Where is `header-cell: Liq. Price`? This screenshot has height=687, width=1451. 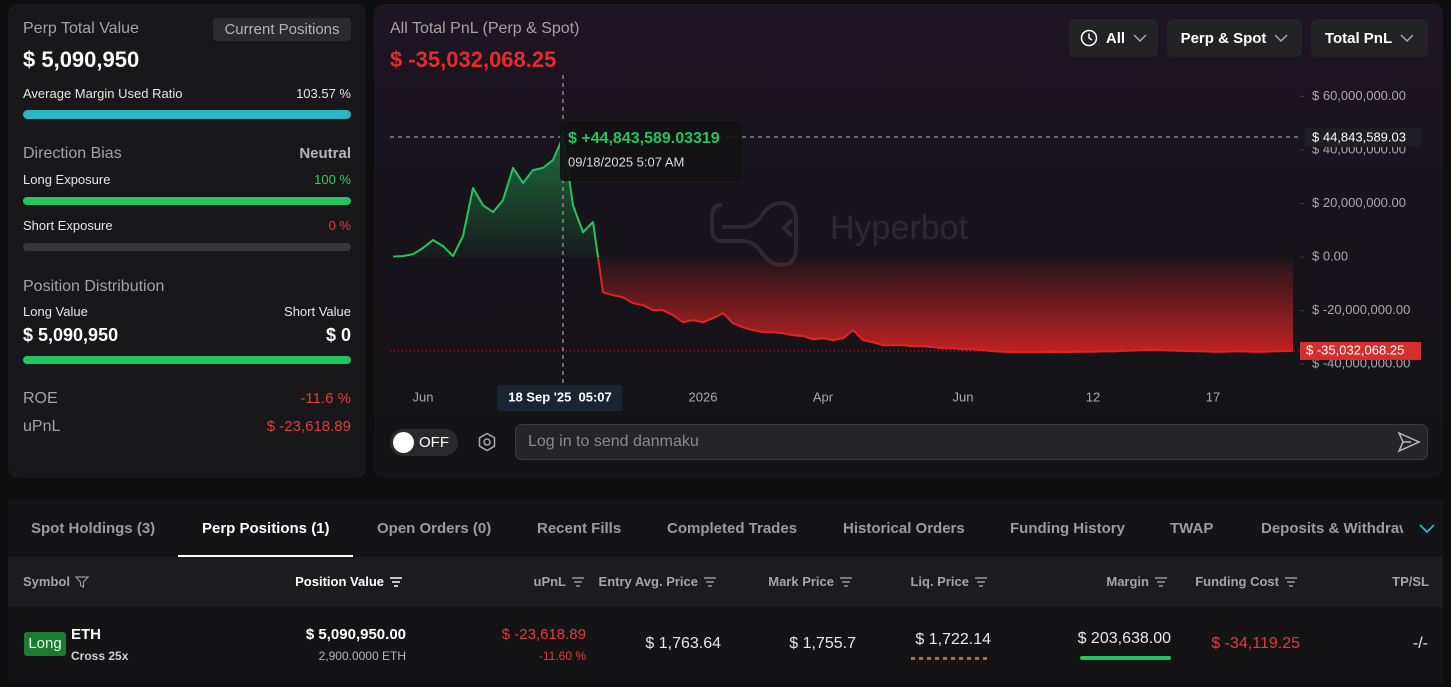
header-cell: Liq. Price is located at coordinates (949, 582).